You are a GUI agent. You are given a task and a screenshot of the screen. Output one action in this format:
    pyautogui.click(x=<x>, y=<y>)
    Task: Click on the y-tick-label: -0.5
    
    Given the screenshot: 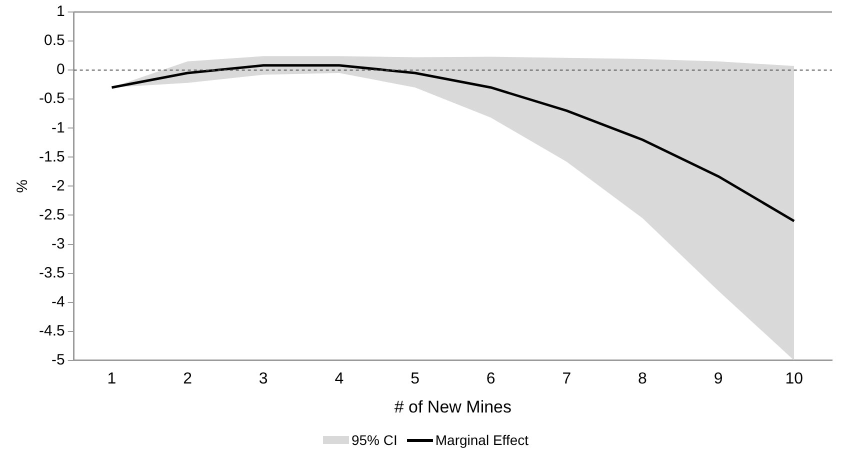 What is the action you would take?
    pyautogui.click(x=51, y=99)
    